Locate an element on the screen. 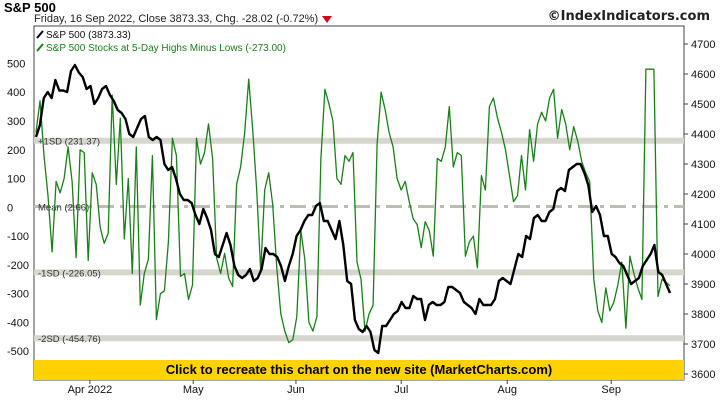 The width and height of the screenshot is (720, 400). right-tick-label: 3700 is located at coordinates (703, 345).